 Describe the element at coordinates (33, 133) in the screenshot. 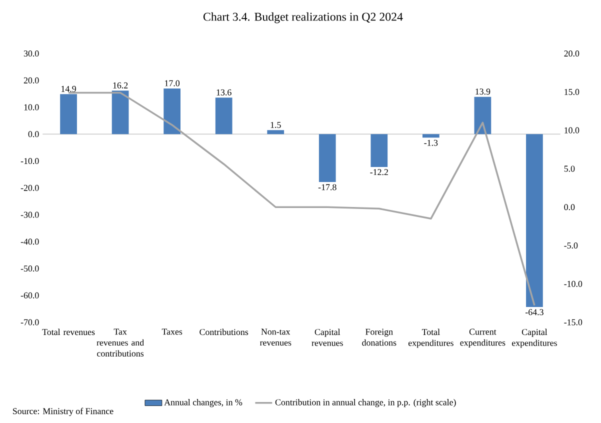

I see `y-tick-label: 0.0` at that location.